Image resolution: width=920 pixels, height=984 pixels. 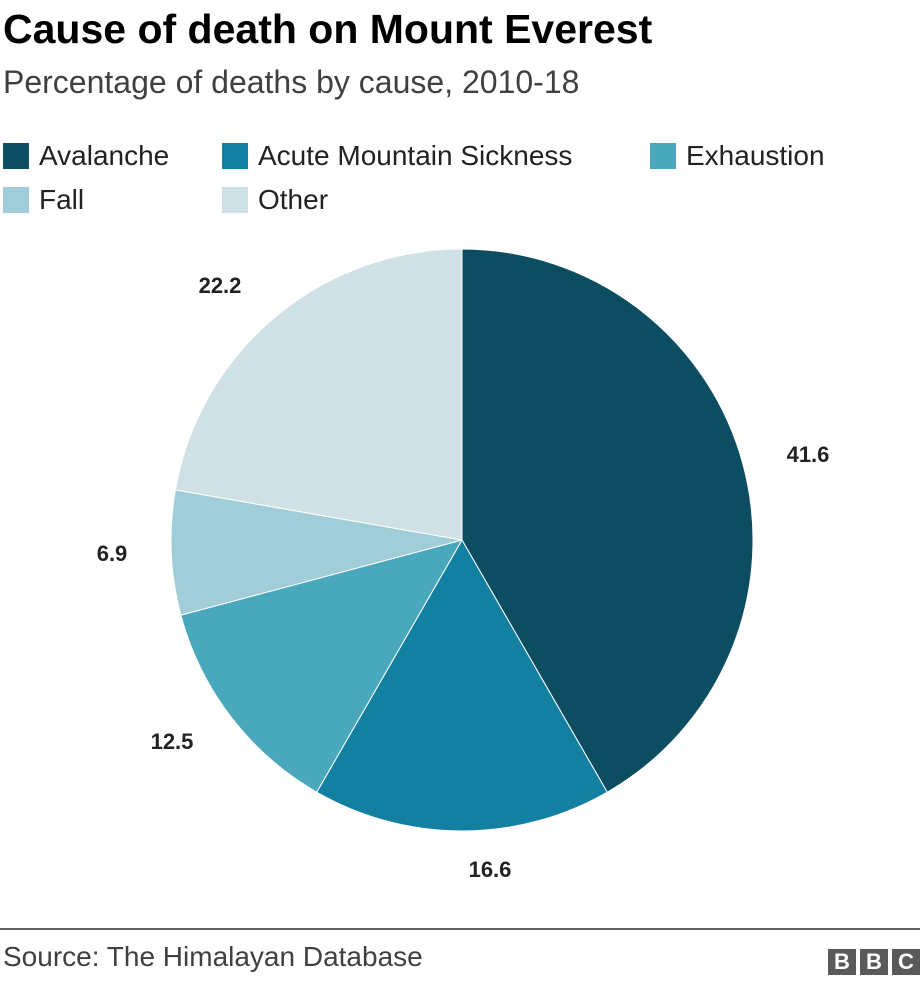 What do you see at coordinates (291, 82) in the screenshot?
I see `chart-subtitle: Percentage of deaths by cause, 2010-18` at bounding box center [291, 82].